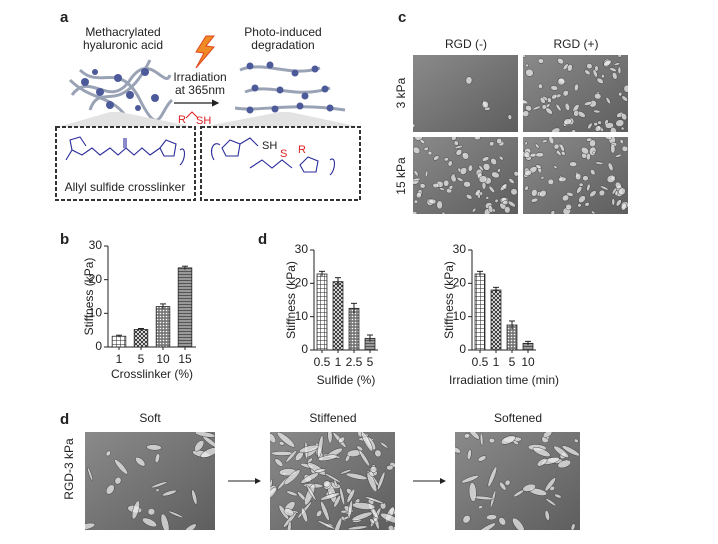  I want to click on y-tick-label: 20, so click(96, 279).